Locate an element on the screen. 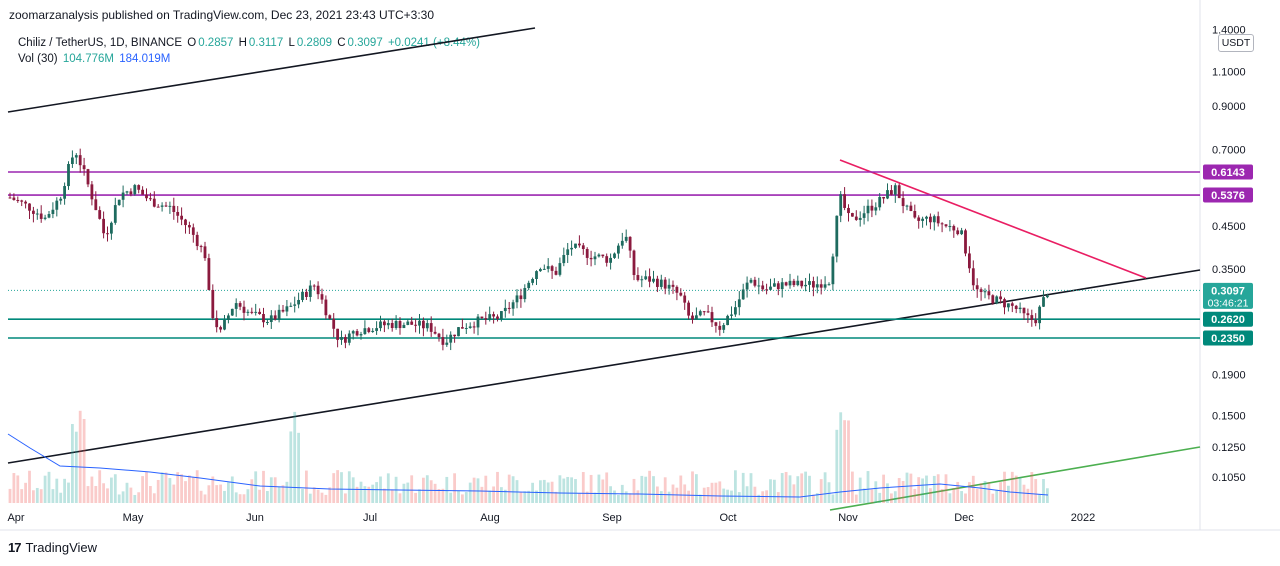 The image size is (1280, 566). y-tick-label: 0.1500 is located at coordinates (1229, 417).